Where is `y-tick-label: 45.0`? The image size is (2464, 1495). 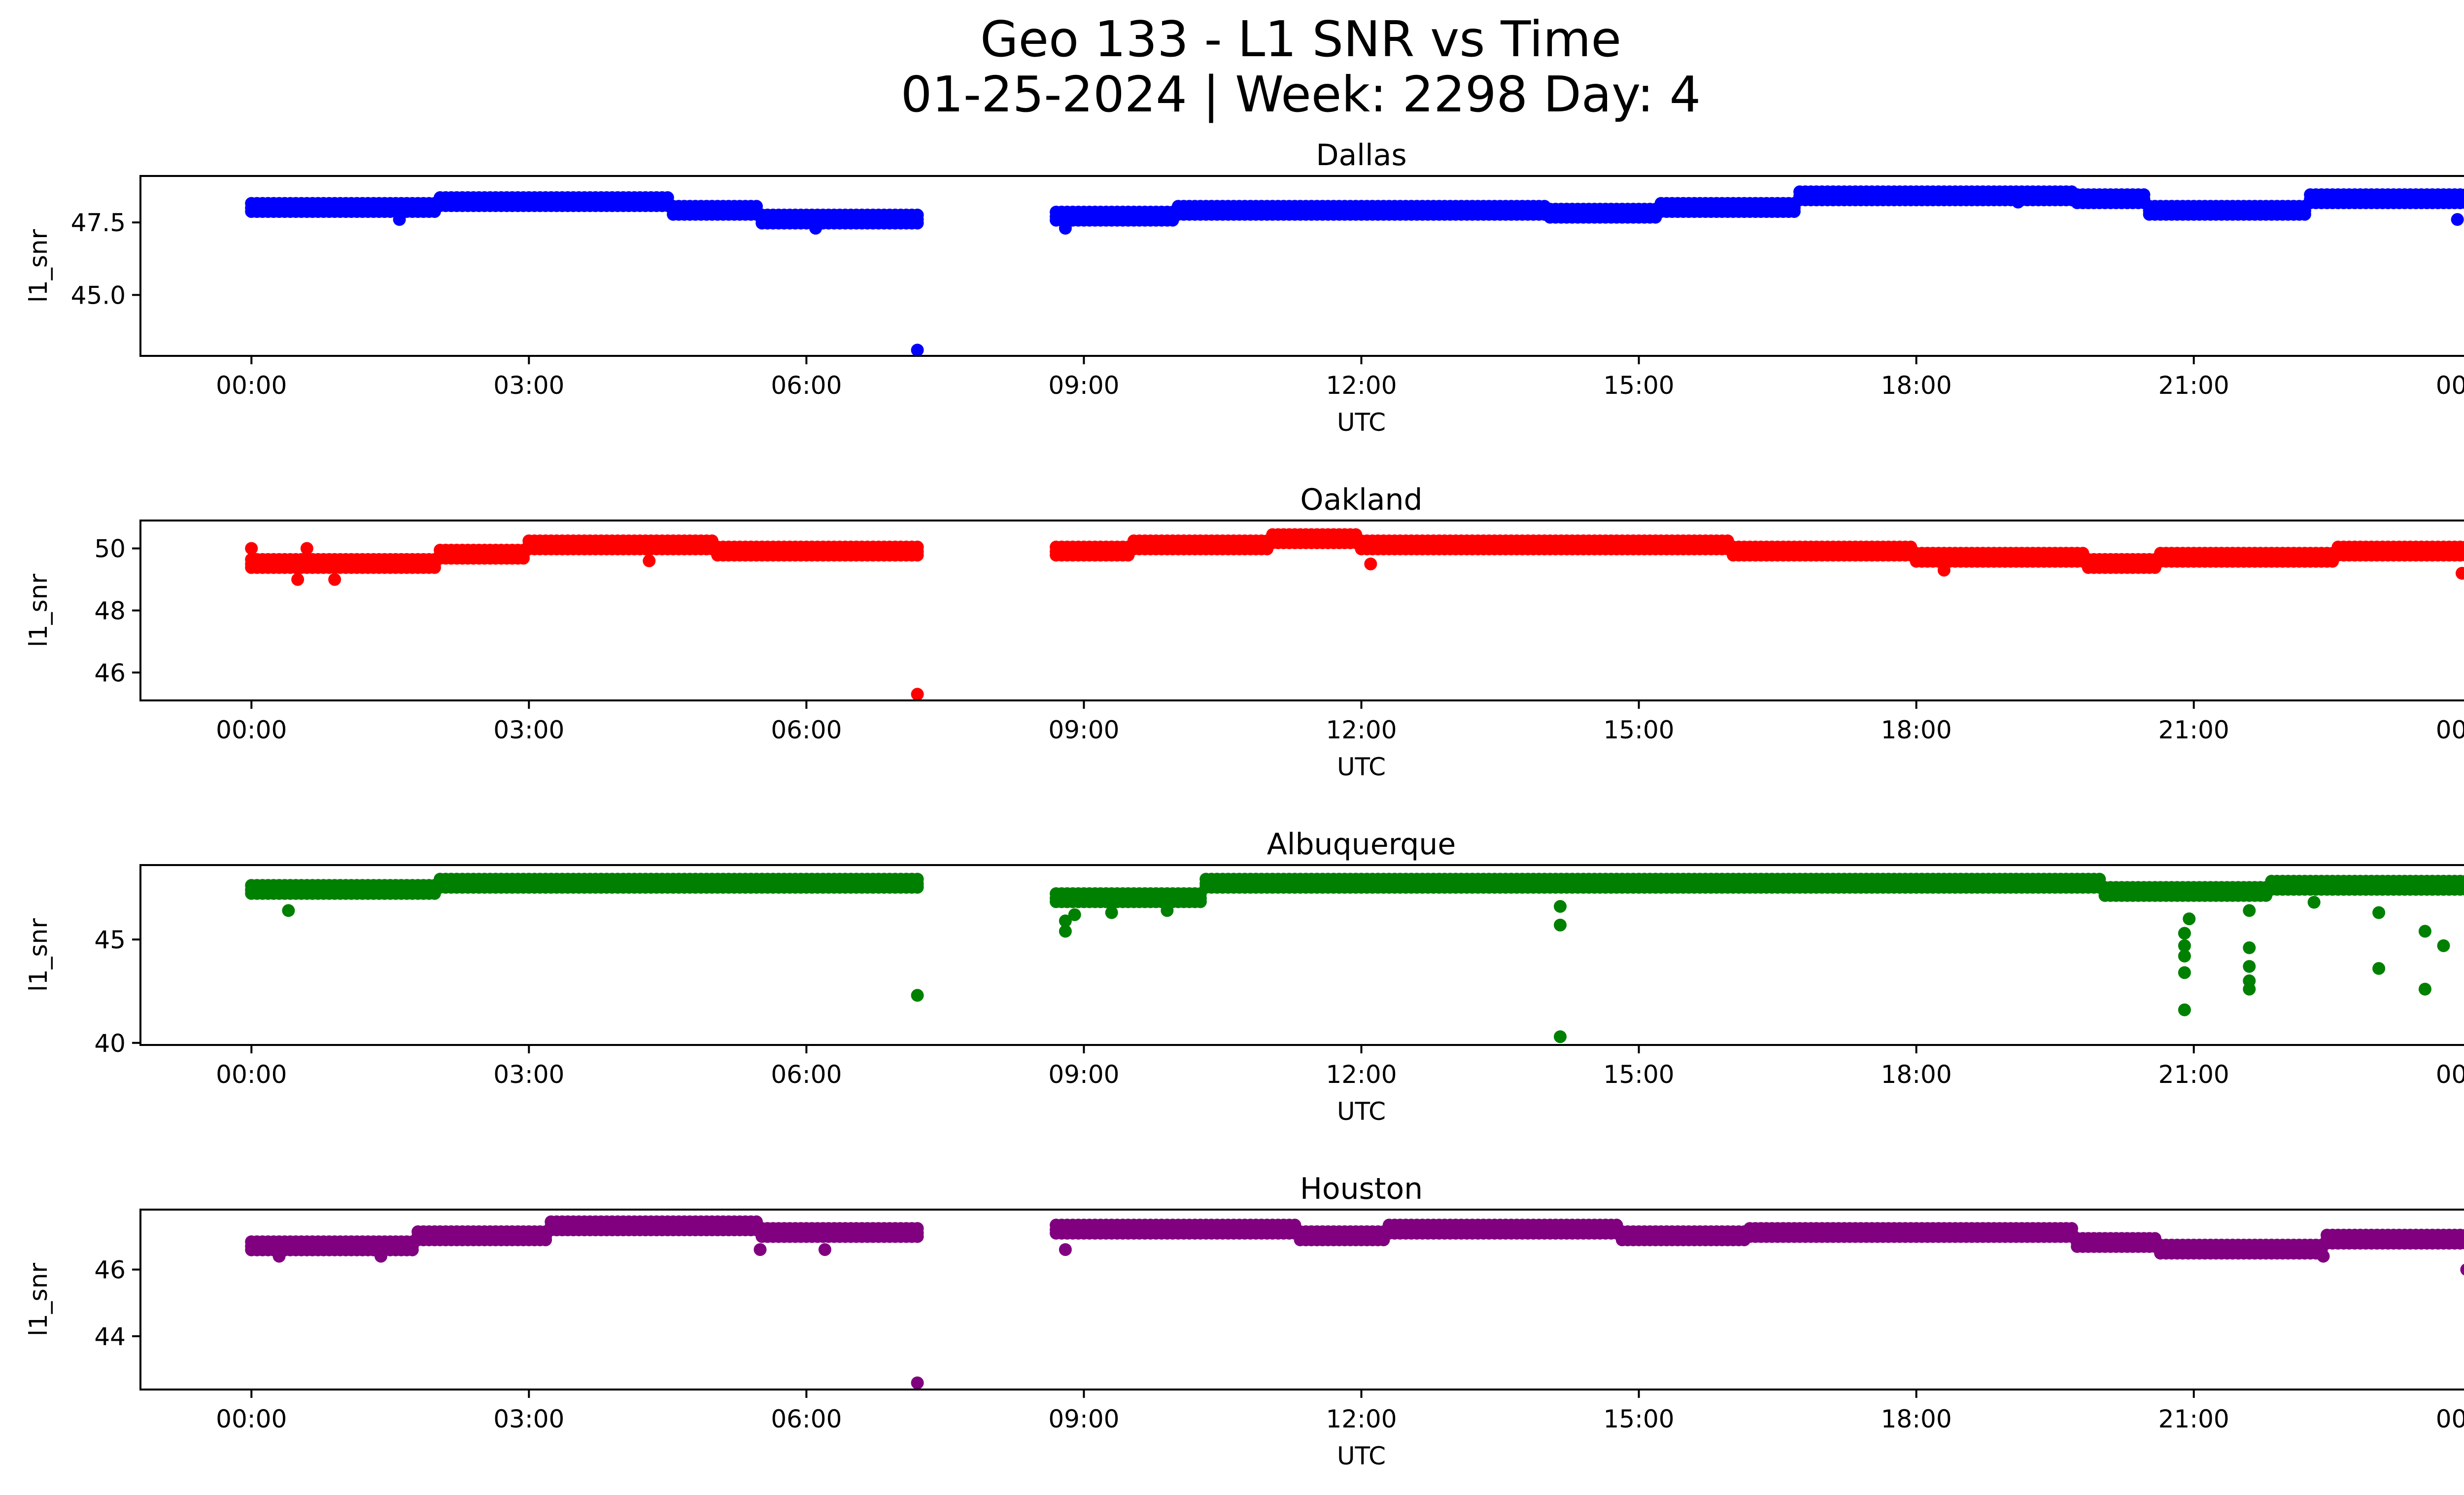 y-tick-label: 45.0 is located at coordinates (98, 295).